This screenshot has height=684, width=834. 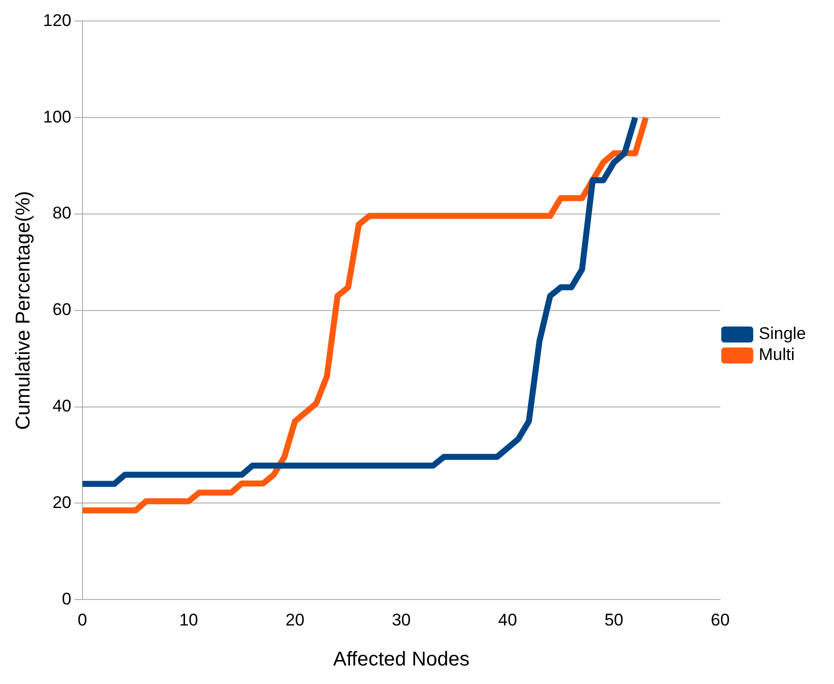 I want to click on y-tick-label: 20, so click(x=62, y=502).